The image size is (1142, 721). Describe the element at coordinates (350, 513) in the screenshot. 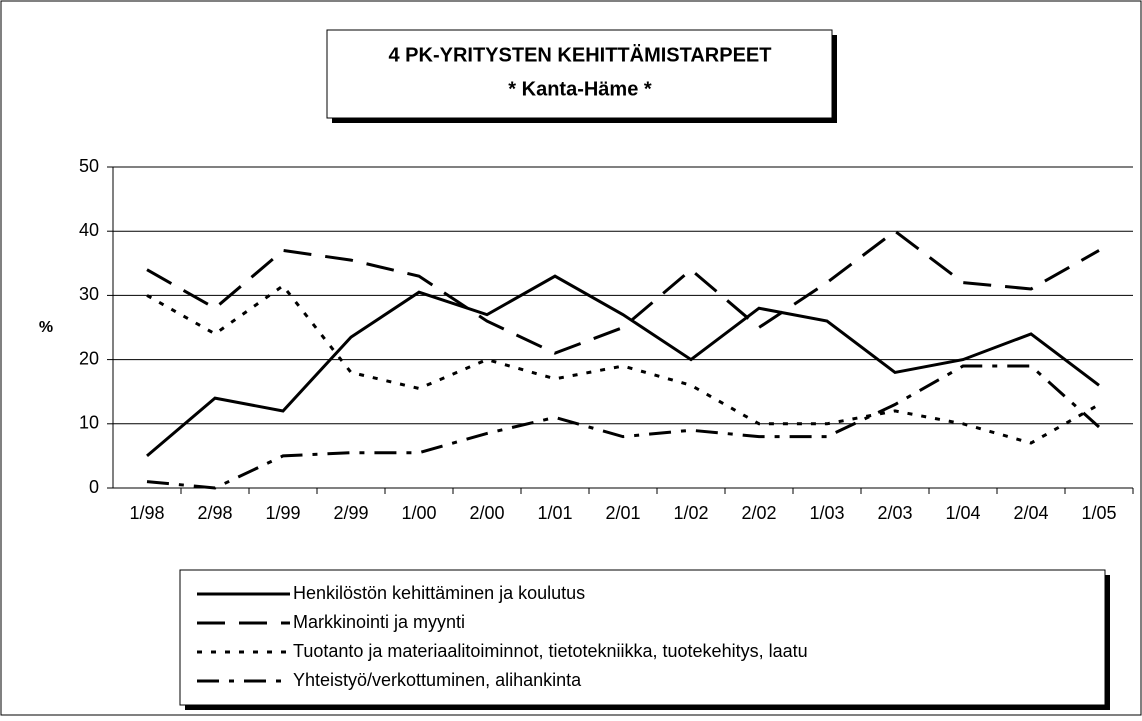

I see `x-tick-label: 2/99` at that location.